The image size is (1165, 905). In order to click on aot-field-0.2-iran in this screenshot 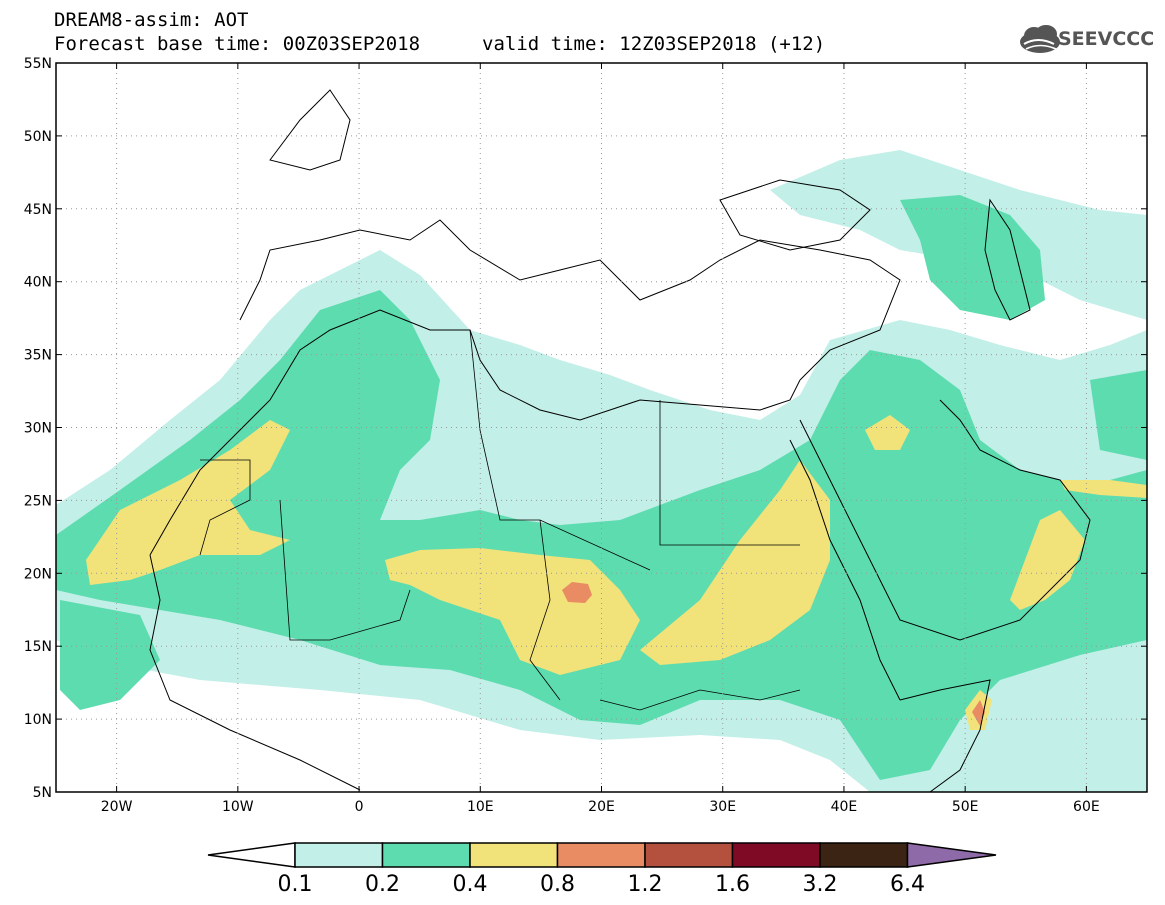, I will do `click(1118, 415)`.